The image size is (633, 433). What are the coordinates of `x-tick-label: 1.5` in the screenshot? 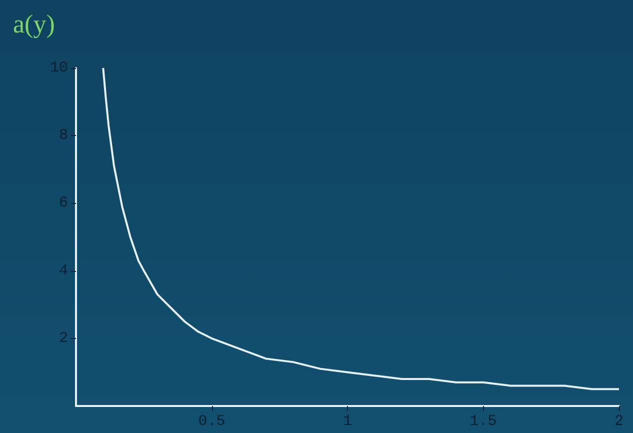 It's located at (483, 421).